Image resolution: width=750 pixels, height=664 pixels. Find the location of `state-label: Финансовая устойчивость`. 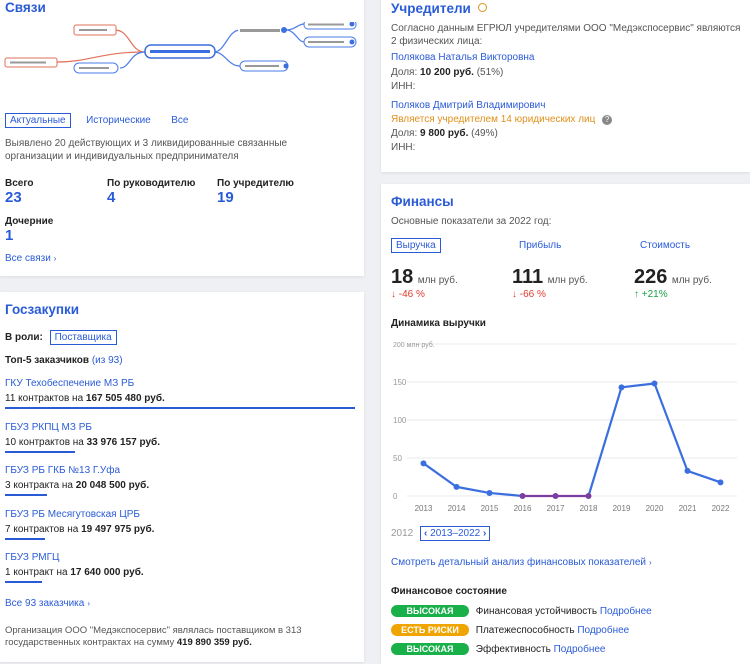

state-label: Финансовая устойчивость is located at coordinates (536, 611).